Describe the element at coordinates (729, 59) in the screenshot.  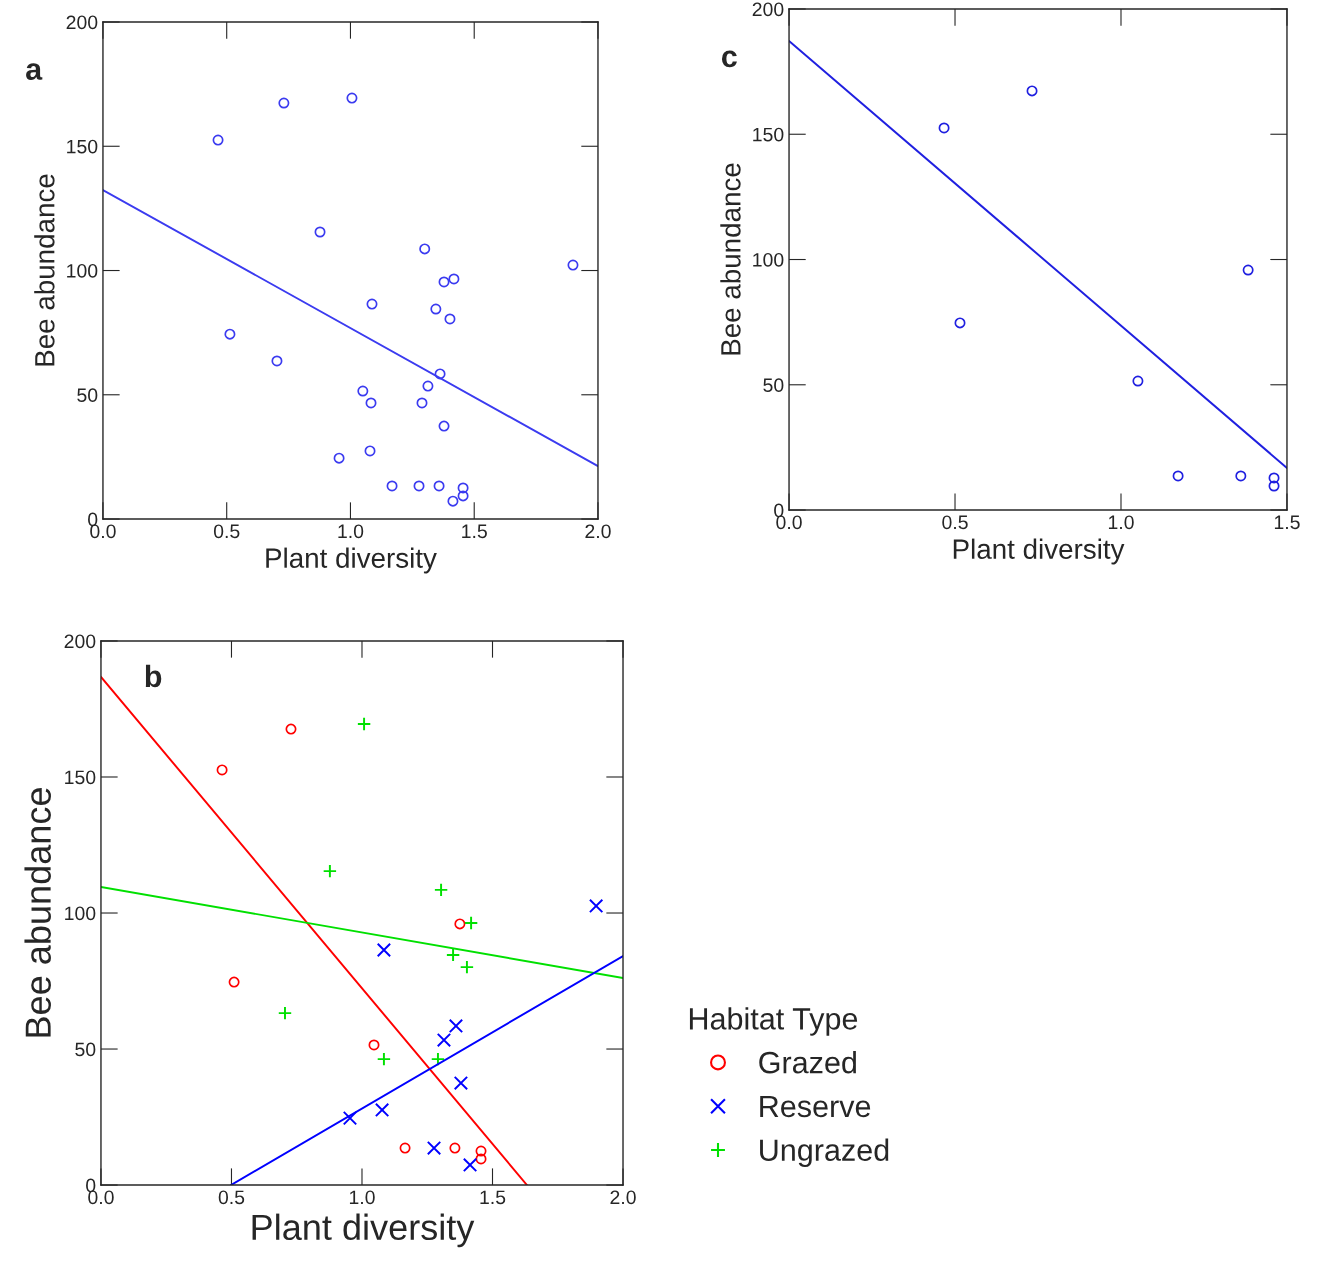
I see `text: c` at that location.